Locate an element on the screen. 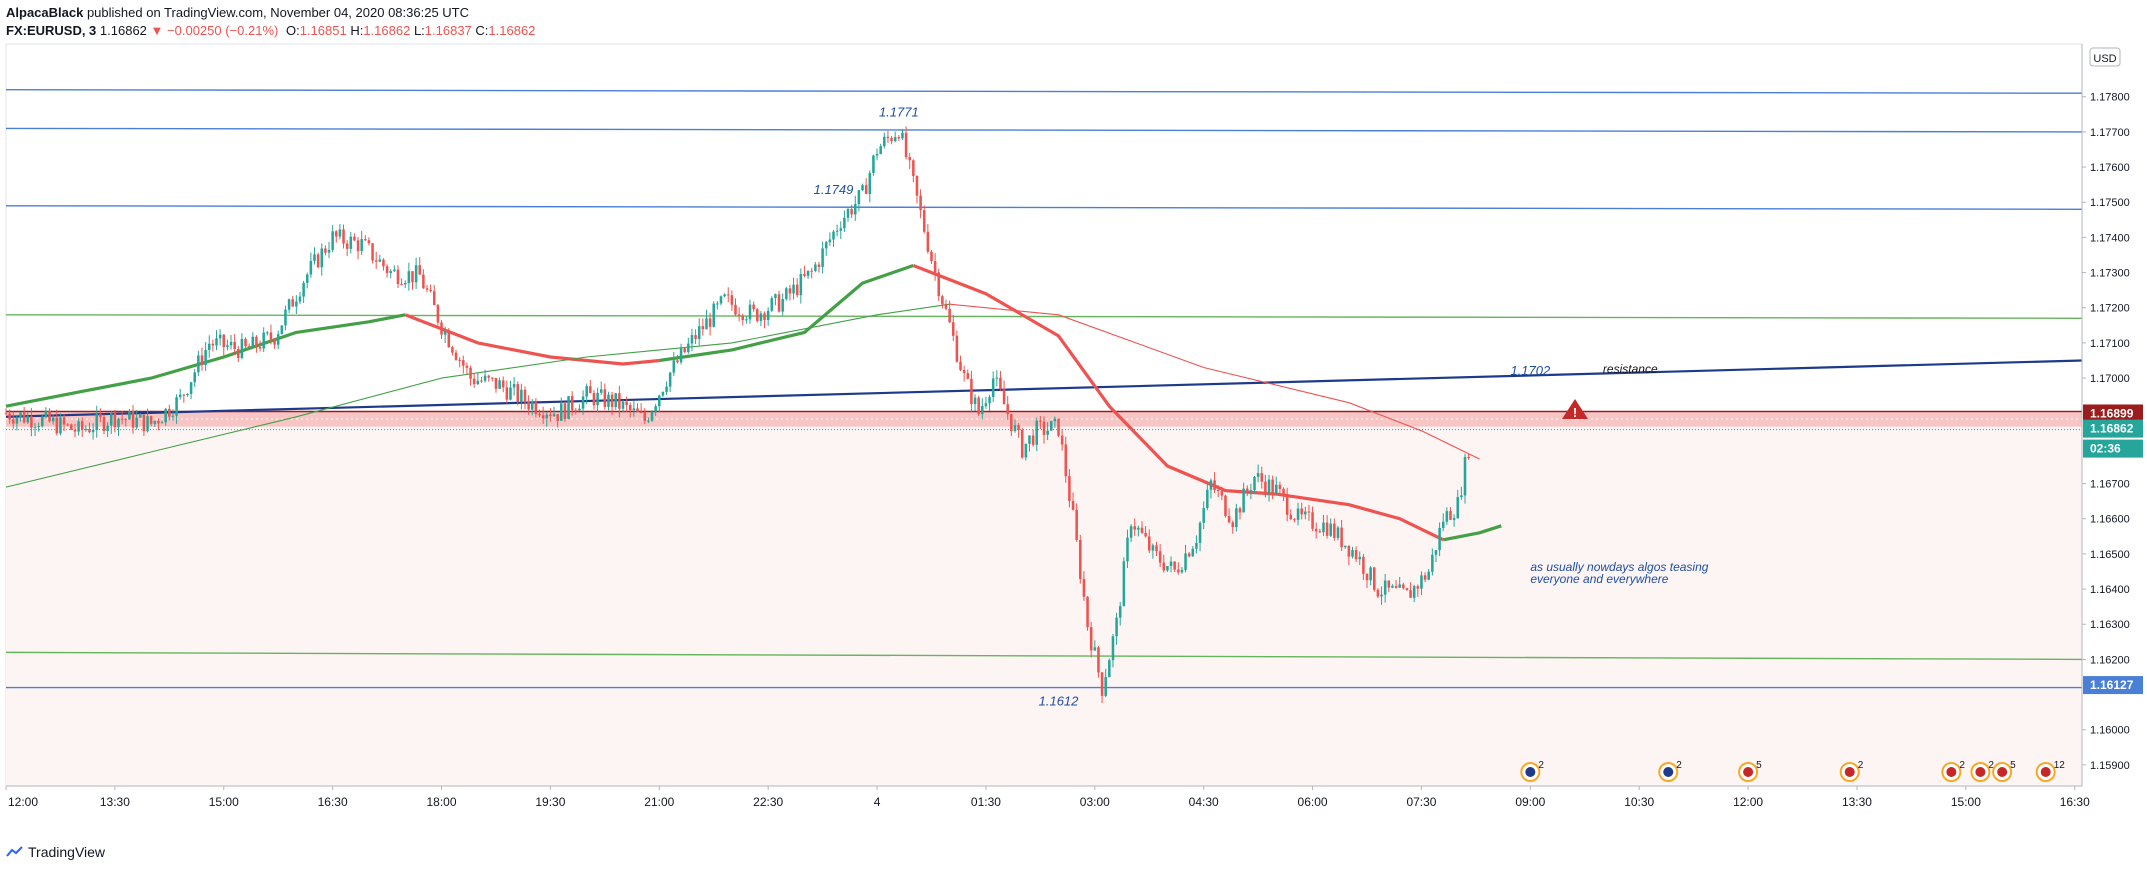 This screenshot has height=870, width=2147. last-price-label: 1.16862 is located at coordinates (2113, 428).